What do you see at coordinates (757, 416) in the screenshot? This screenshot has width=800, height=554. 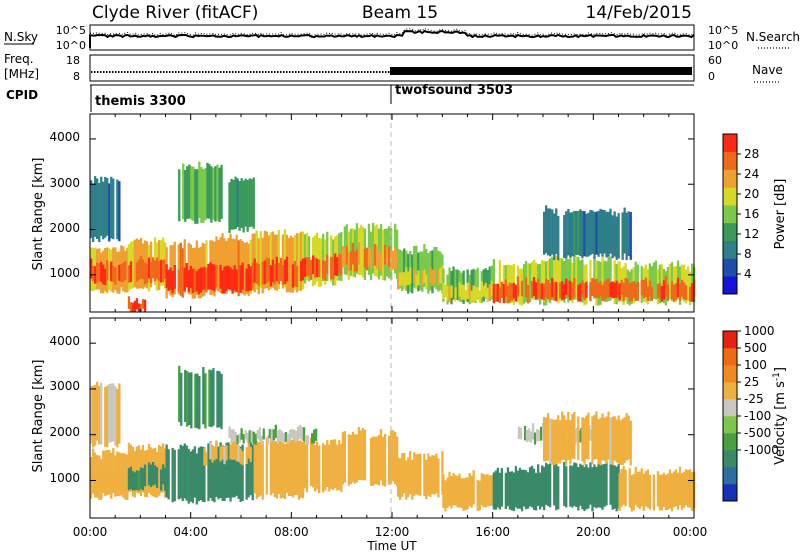 I see `colorbar-tick-label: -100` at bounding box center [757, 416].